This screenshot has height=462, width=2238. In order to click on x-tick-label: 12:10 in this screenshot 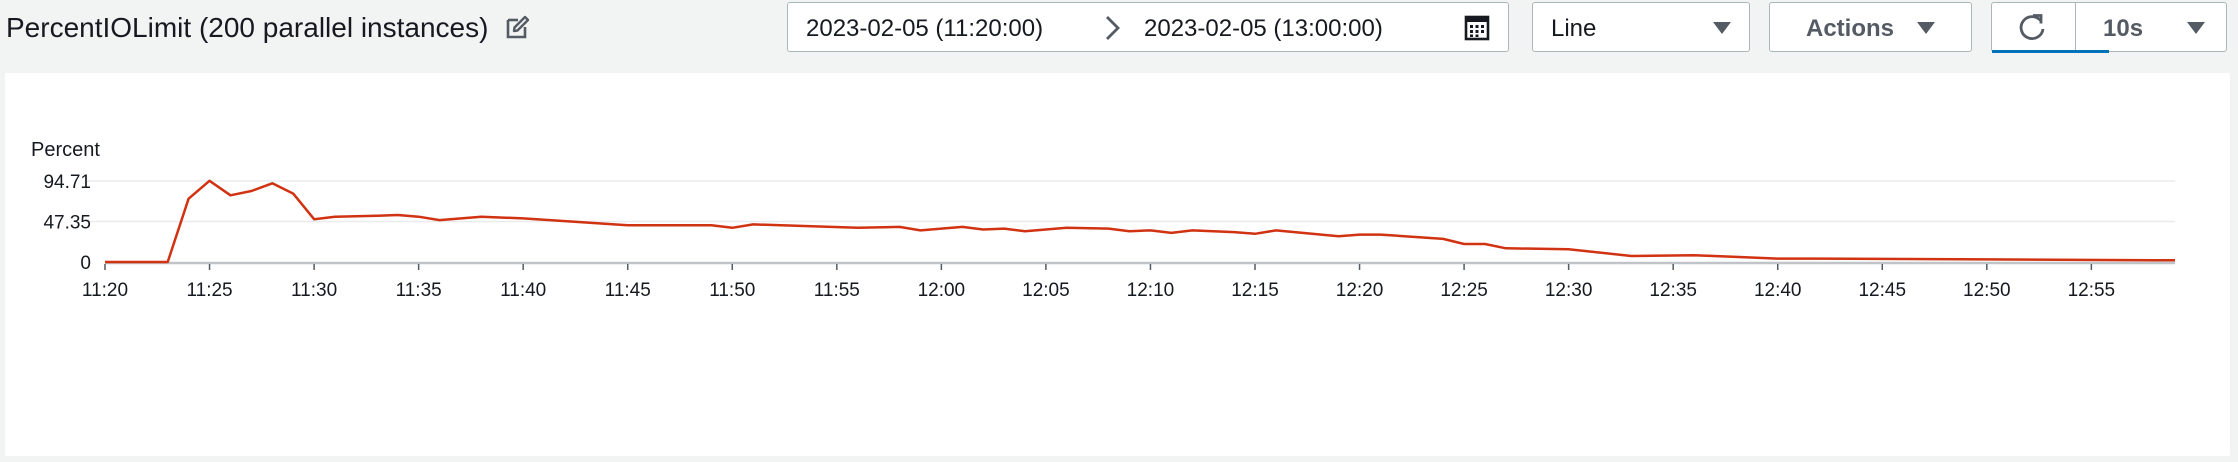, I will do `click(1151, 290)`.